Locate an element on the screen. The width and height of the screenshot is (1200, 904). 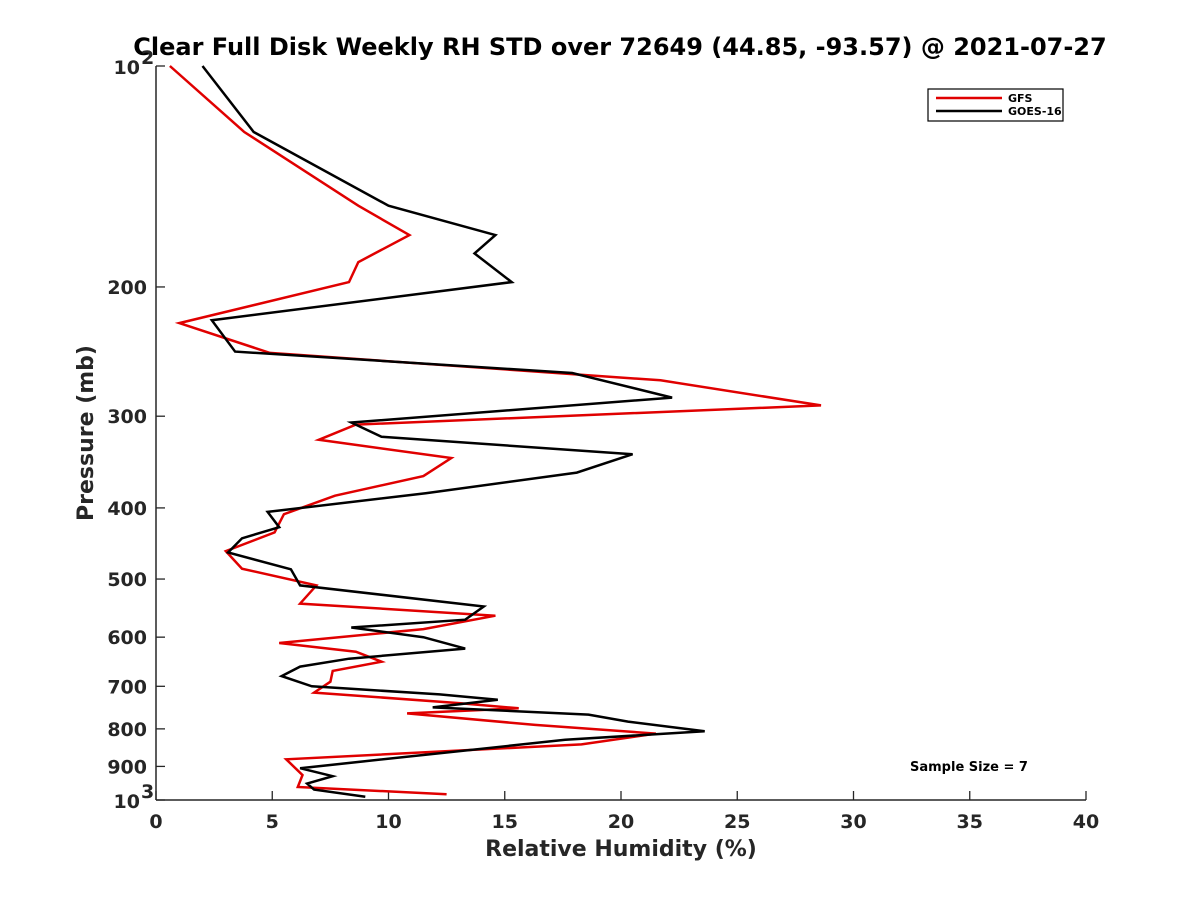
x-tick-label: 35 is located at coordinates (970, 822).